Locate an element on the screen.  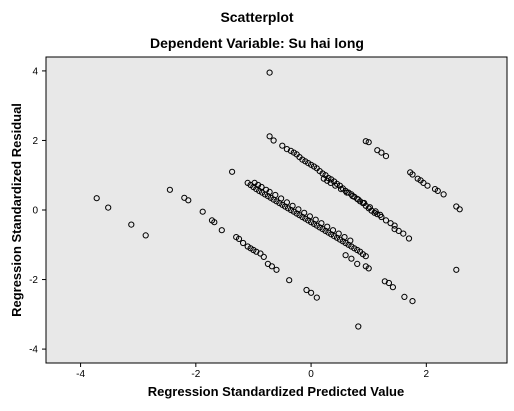
x-tick-label: 0 is located at coordinates (311, 374).